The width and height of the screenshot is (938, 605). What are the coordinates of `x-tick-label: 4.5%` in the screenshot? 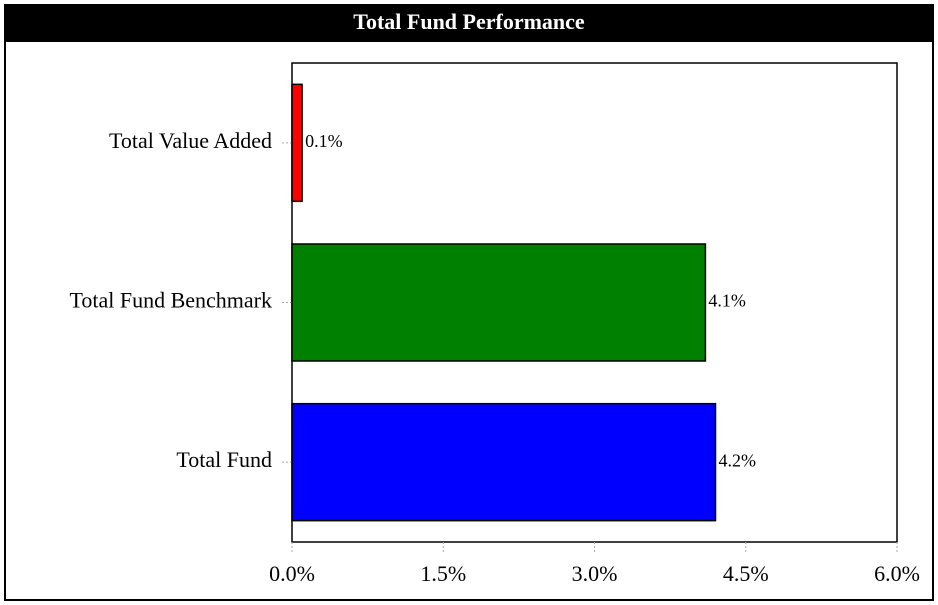 It's located at (746, 573).